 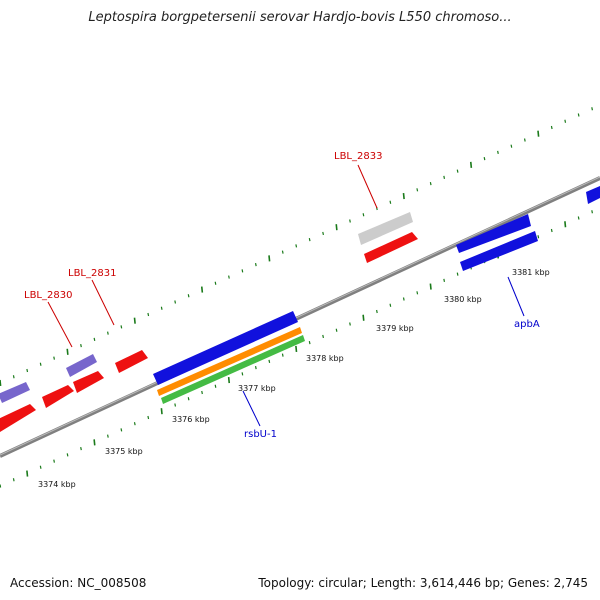 I want to click on leader-apba, so click(x=516, y=296).